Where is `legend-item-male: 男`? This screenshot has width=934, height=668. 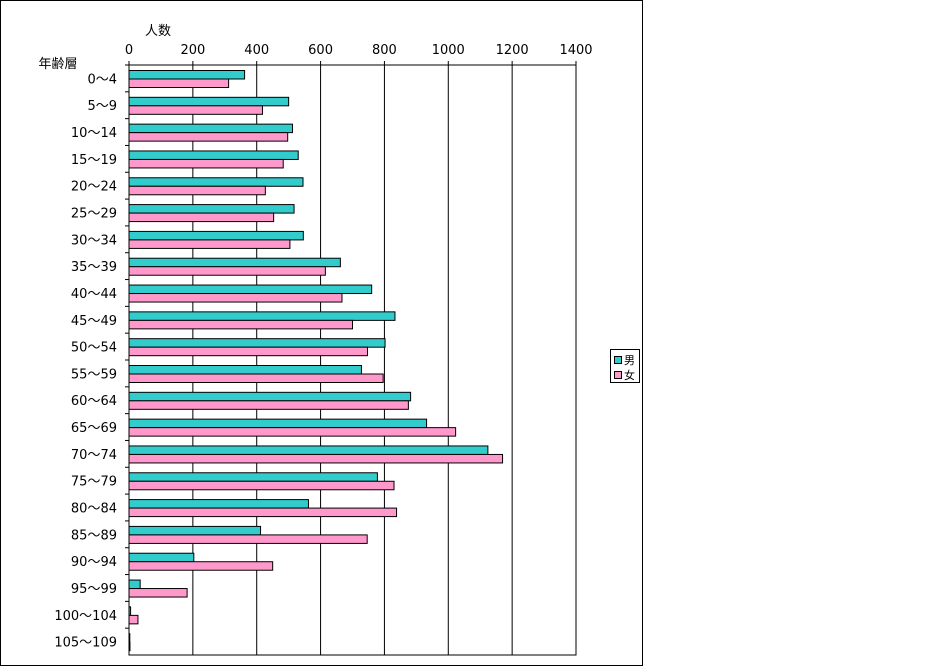
legend-item-male: 男 is located at coordinates (626, 359).